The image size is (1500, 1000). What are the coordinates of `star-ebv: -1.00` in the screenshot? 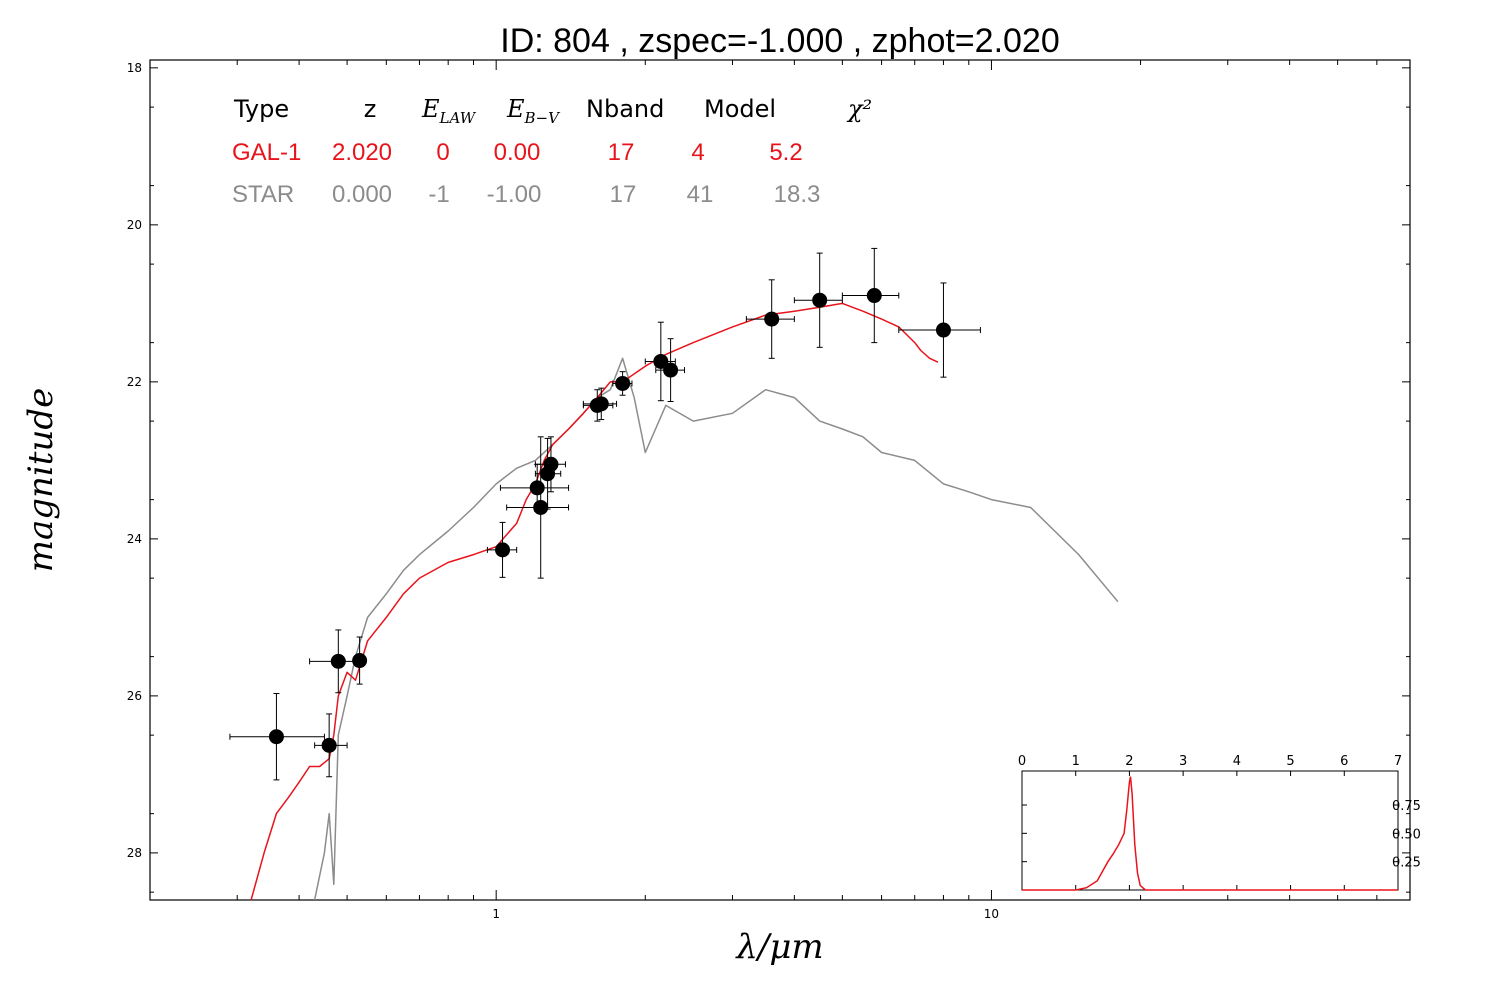 It's located at (514, 194).